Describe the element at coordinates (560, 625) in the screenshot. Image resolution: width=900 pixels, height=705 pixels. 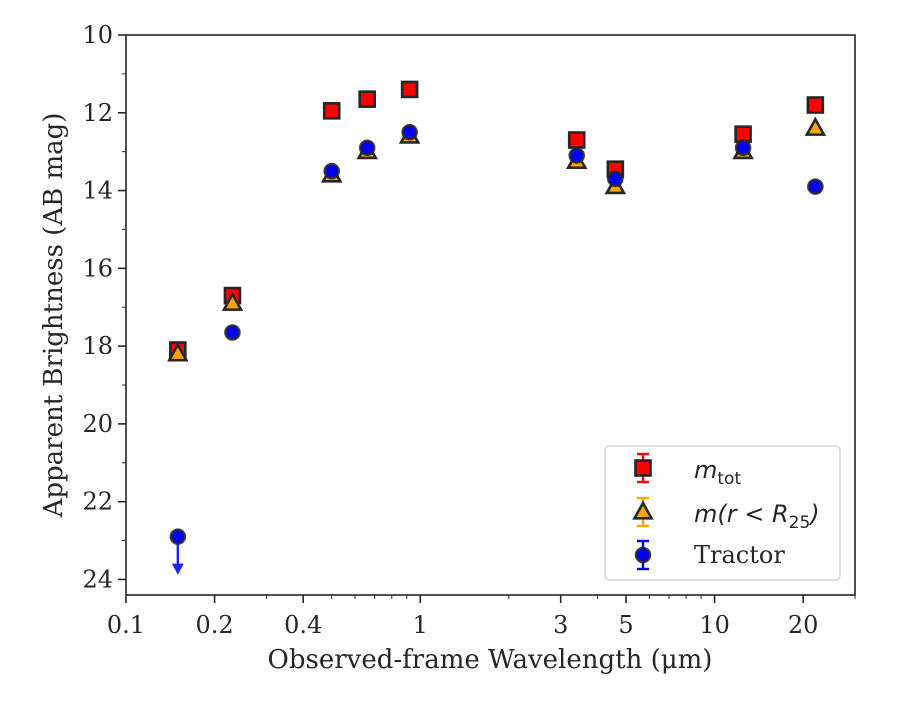
I see `x-tick-label: 3` at that location.